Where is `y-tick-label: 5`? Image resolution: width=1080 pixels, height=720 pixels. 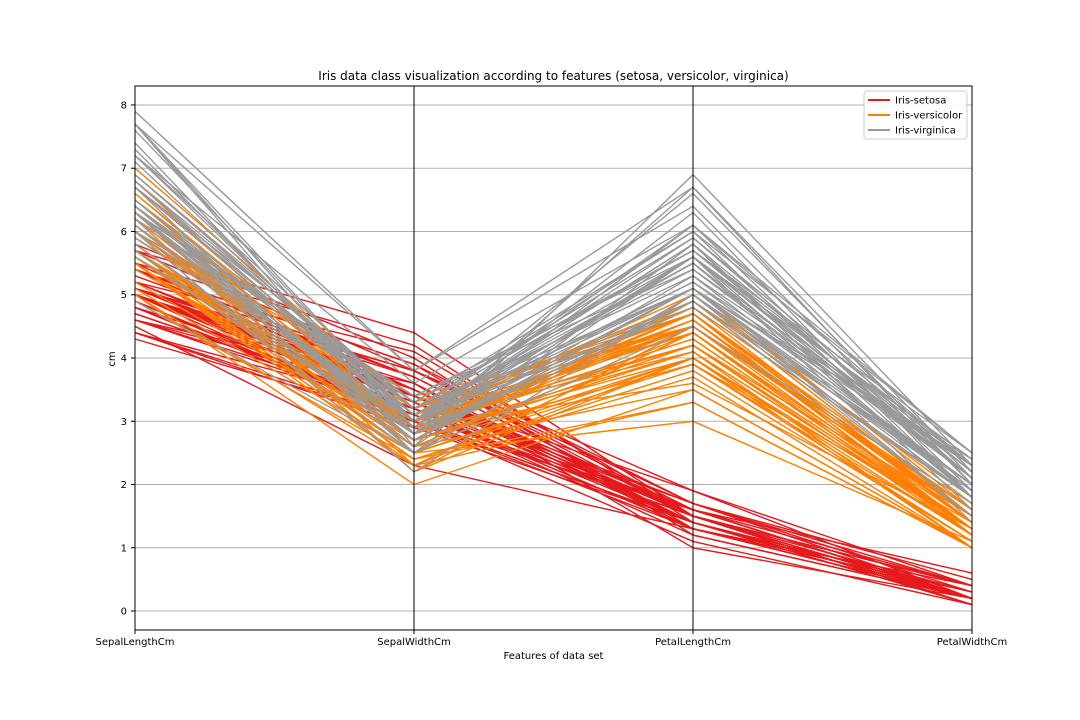
y-tick-label: 5 is located at coordinates (124, 295).